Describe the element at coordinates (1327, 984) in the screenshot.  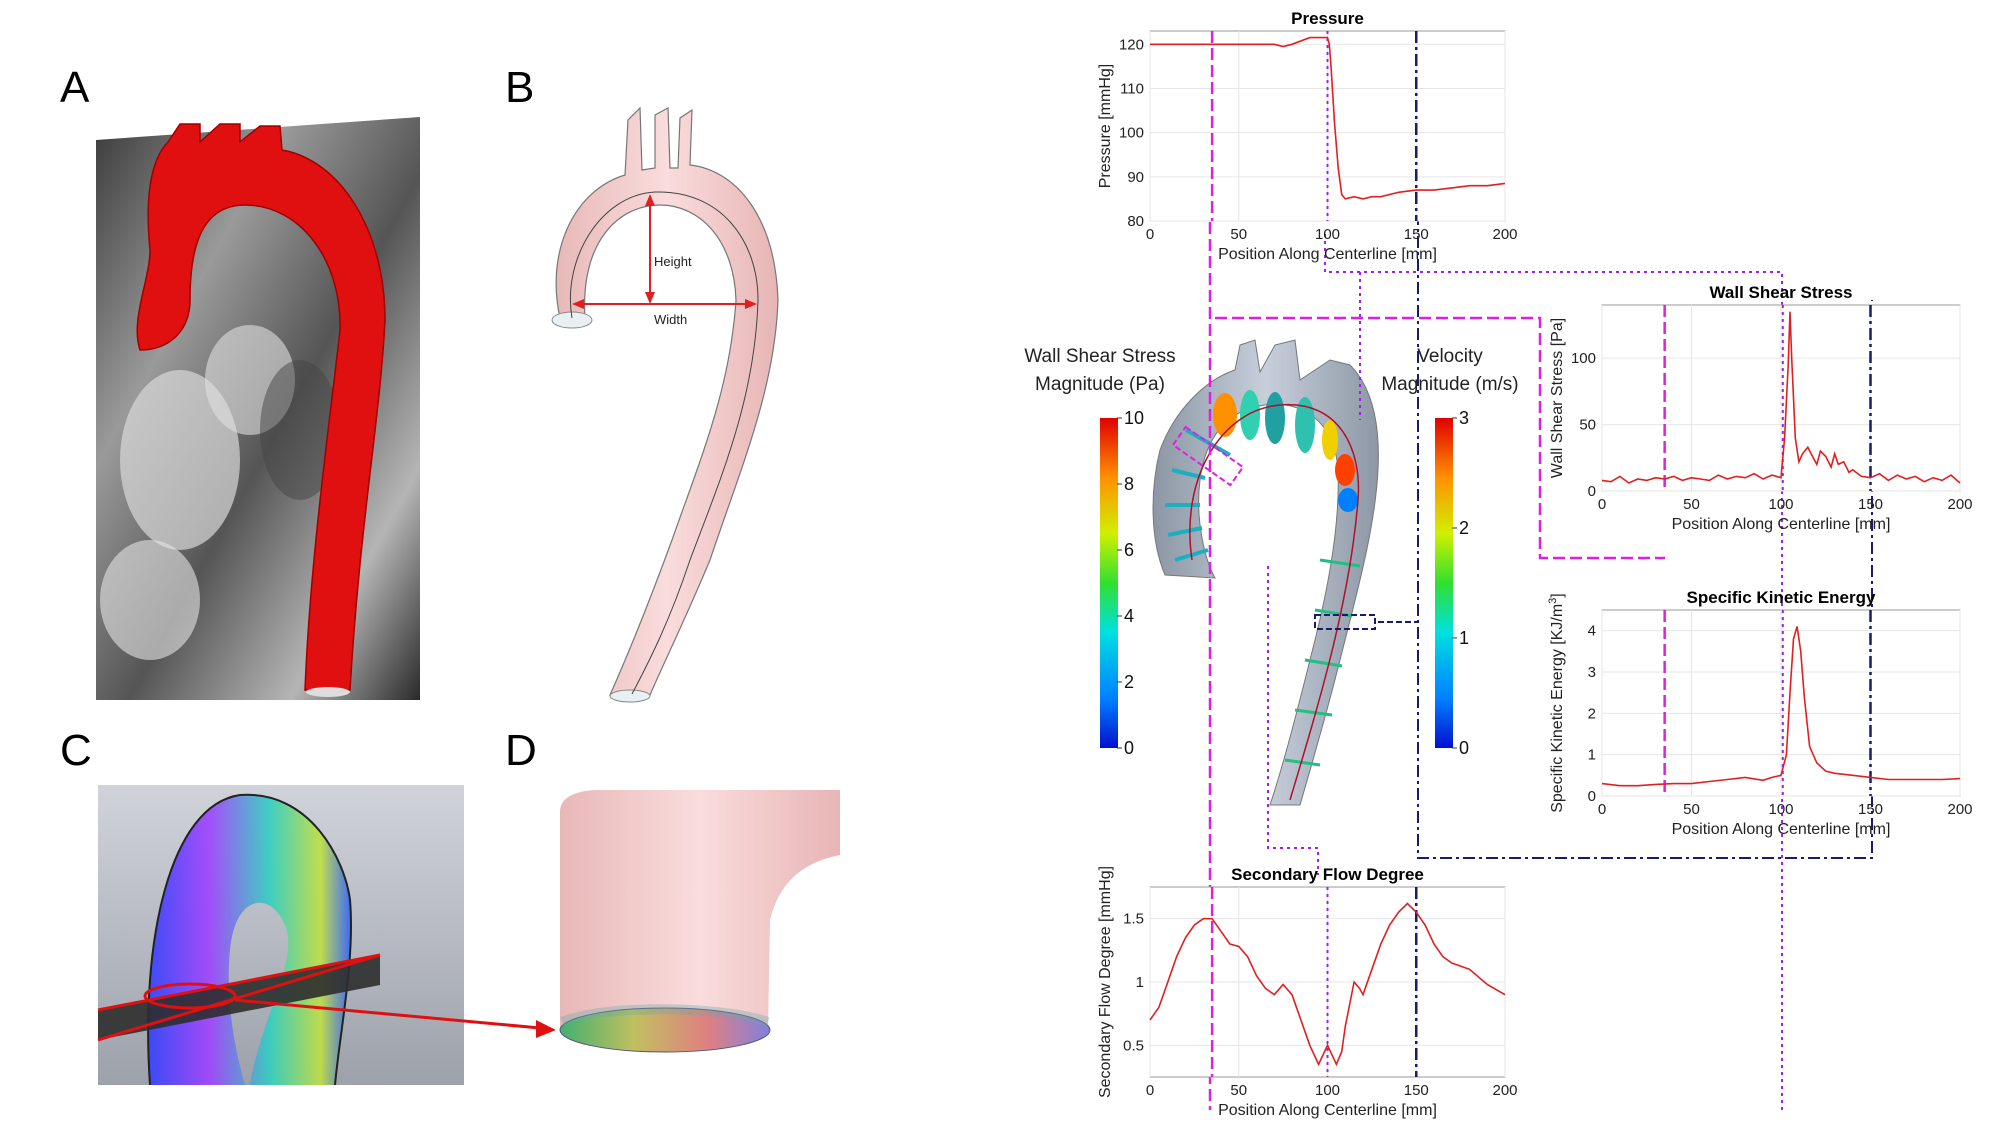
I see `sfd-series-line` at that location.